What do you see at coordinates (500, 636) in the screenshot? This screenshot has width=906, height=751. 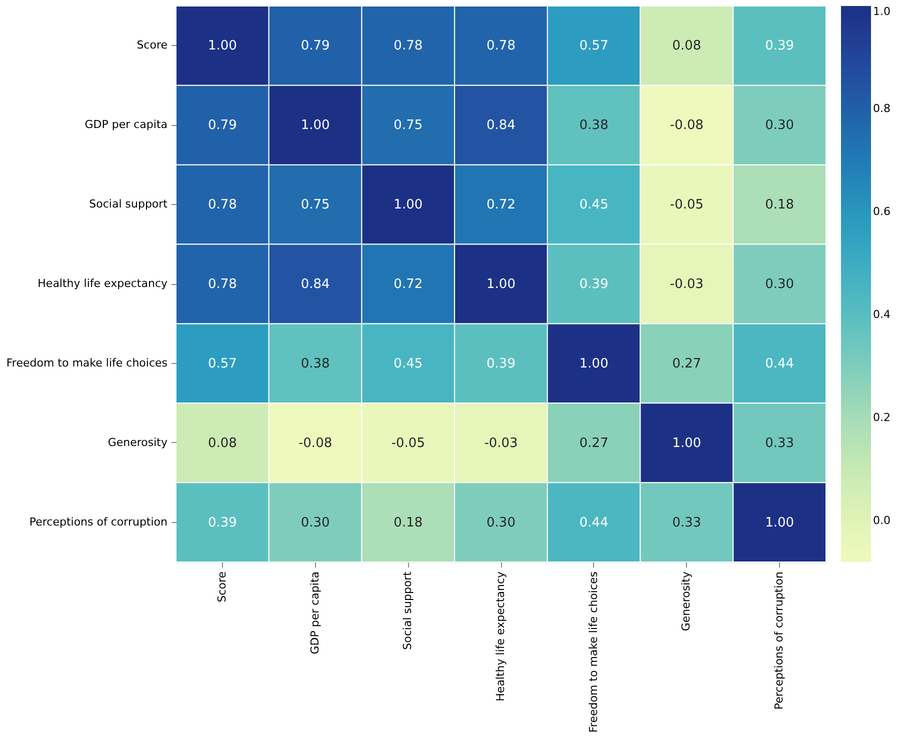 I see `x-tick-label: Healthy life expectancy` at bounding box center [500, 636].